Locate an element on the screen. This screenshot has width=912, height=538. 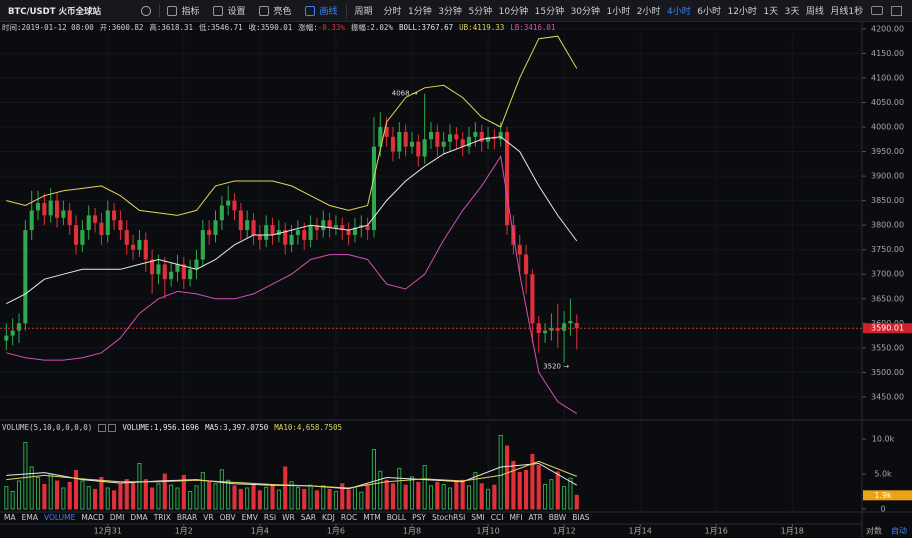
fullscreen-icon is located at coordinates (896, 10).